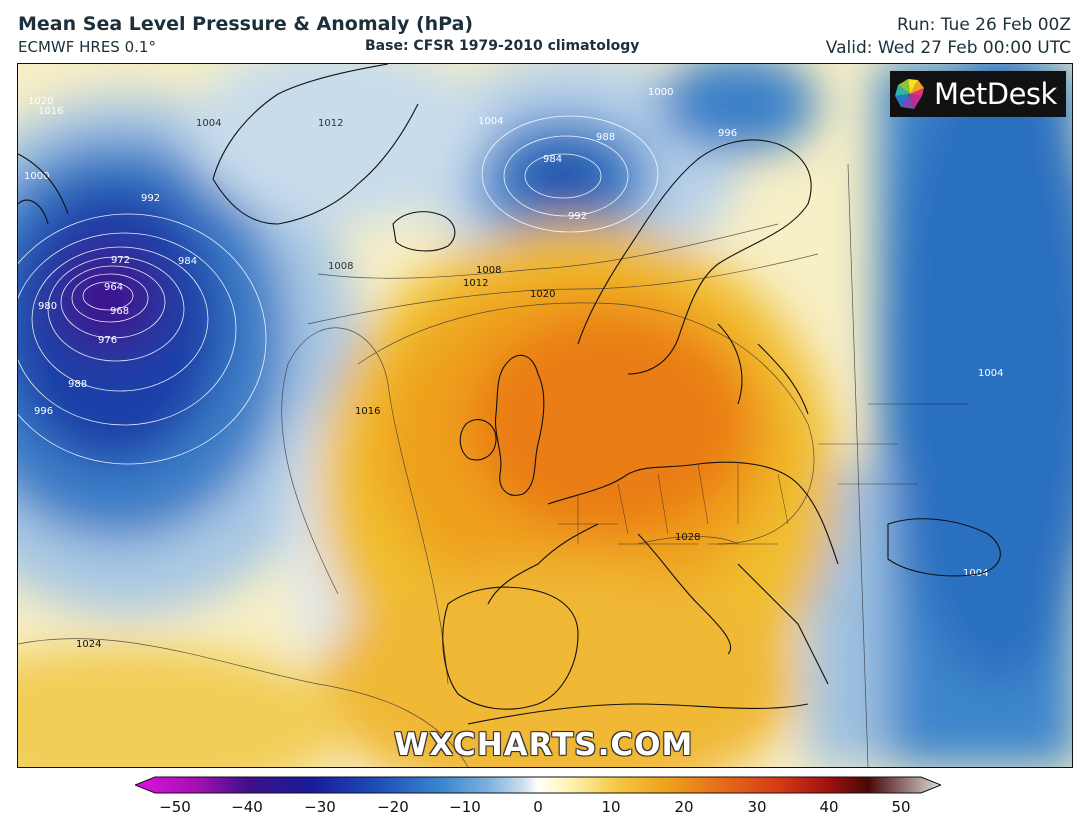 The width and height of the screenshot is (1088, 833). I want to click on isobar-label: 964, so click(113, 287).